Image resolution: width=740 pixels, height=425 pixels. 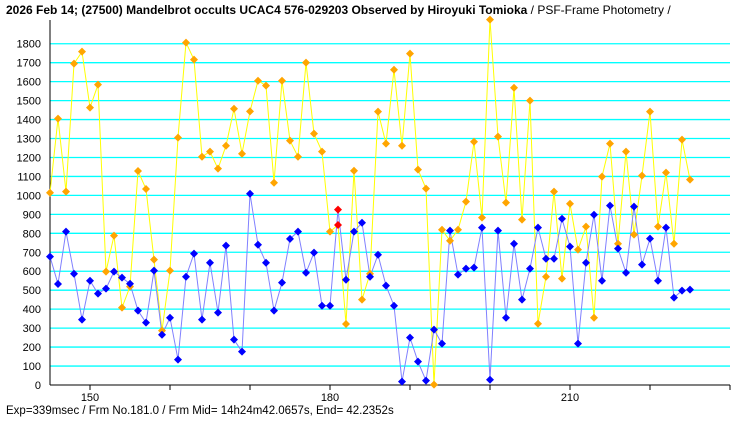 I want to click on y-tick-label: 1100, so click(x=29, y=177).